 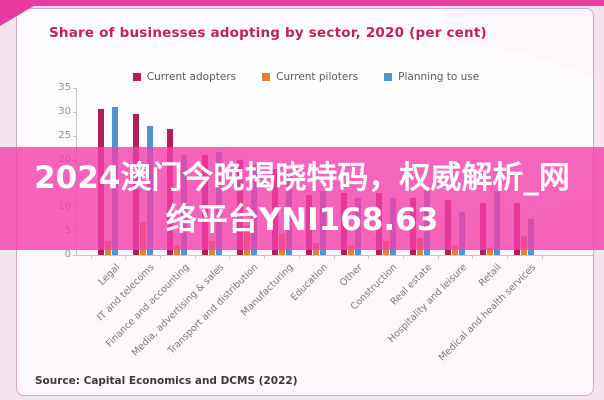 What do you see at coordinates (191, 77) in the screenshot?
I see `legend-label: Current adopters` at bounding box center [191, 77].